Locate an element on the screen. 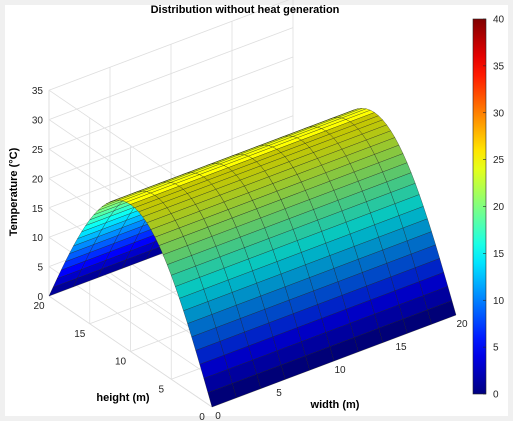  z-tick-label: 20 is located at coordinates (38, 179).